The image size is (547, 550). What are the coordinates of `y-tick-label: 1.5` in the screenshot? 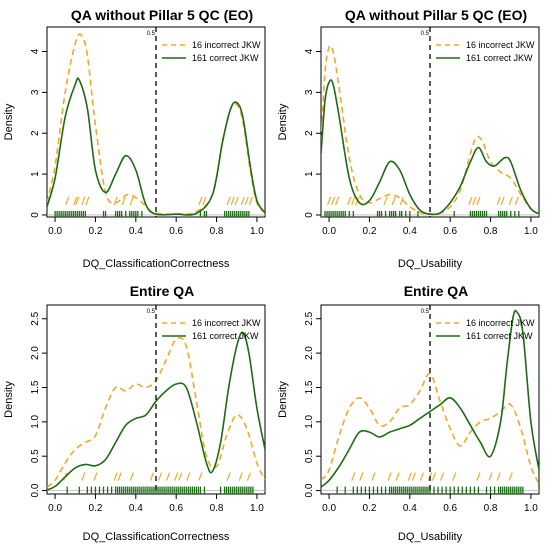 It's located at (309, 387).